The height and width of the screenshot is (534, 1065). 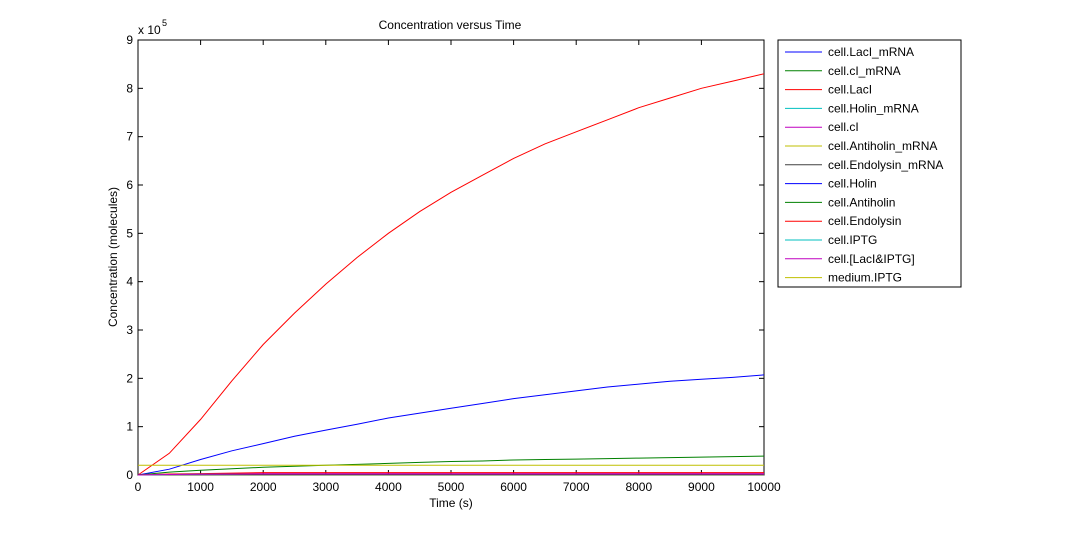 I want to click on x-tick-label: 3000, so click(x=325, y=487).